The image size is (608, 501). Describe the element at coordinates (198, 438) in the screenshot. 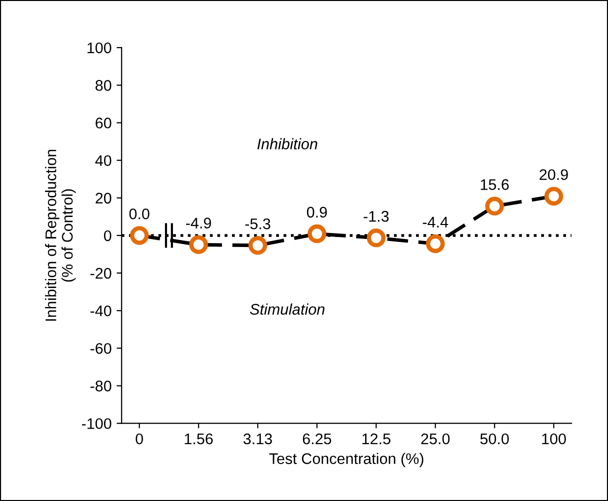

I see `x-tick-label: 1.56` at that location.